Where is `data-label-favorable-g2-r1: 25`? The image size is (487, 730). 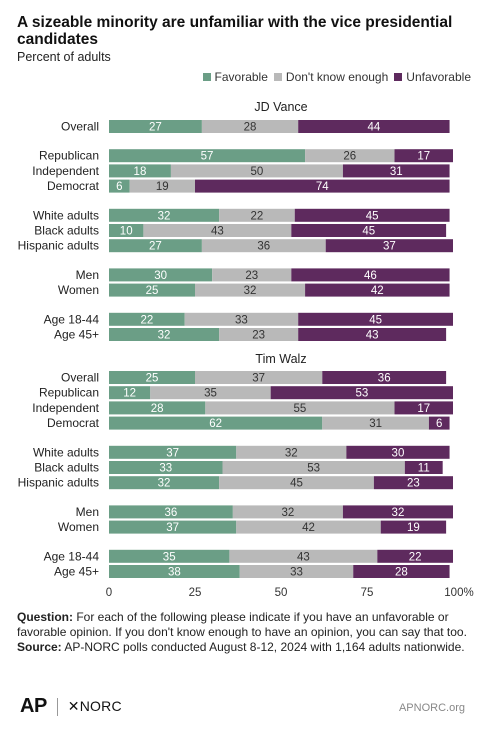
data-label-favorable-g2-r1: 25 is located at coordinates (152, 379).